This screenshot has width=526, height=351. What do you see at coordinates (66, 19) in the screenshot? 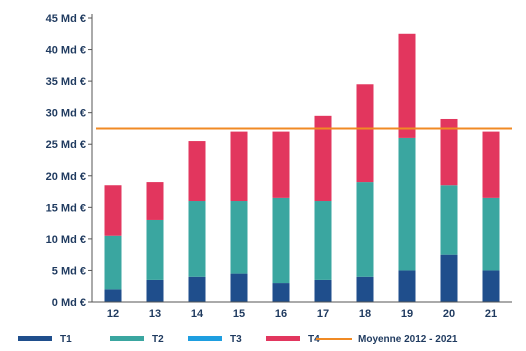
I see `y-tick-label: 45 Md €` at bounding box center [66, 19].